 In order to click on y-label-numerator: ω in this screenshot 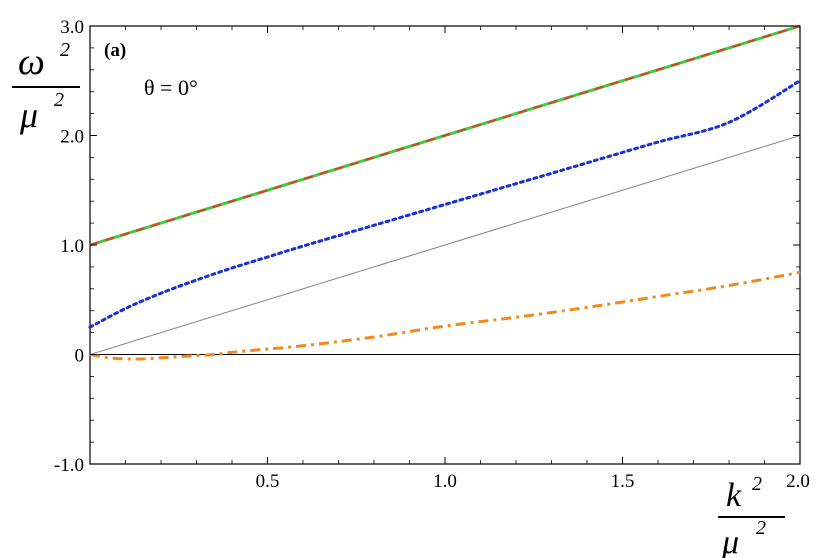, I will do `click(31, 62)`.